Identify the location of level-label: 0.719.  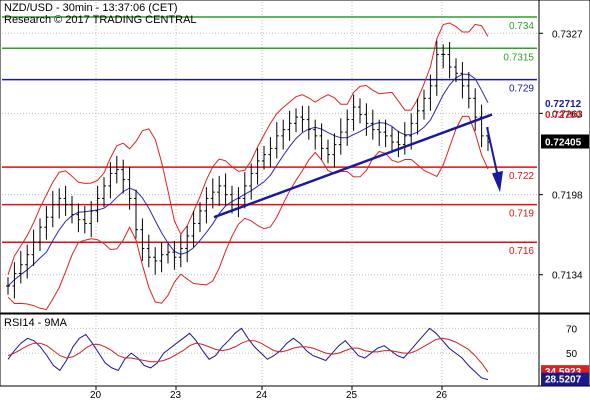
(521, 214).